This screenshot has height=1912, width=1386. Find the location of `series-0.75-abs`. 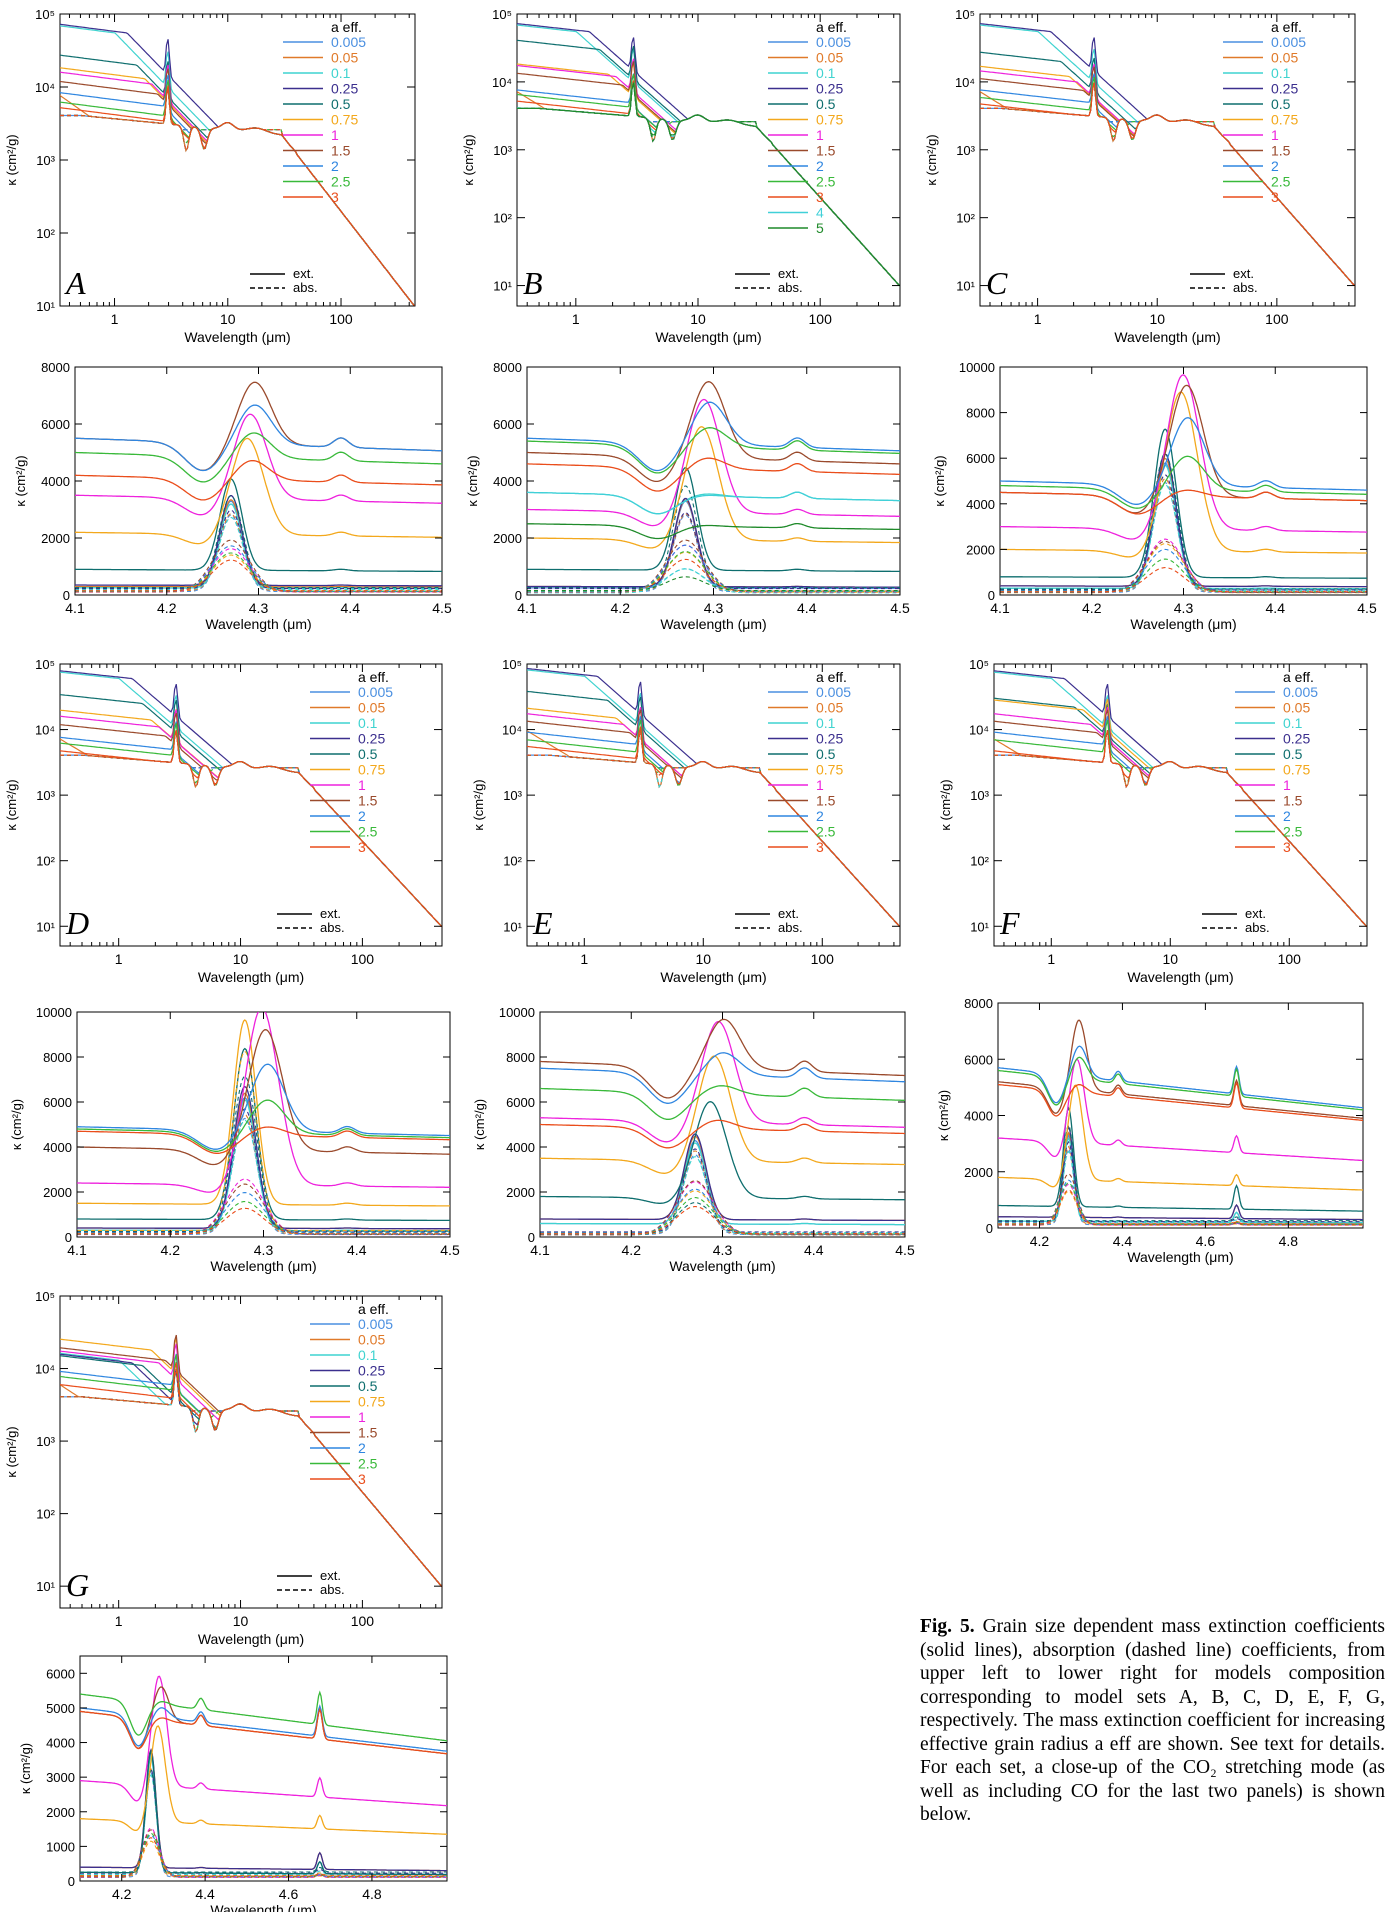

series-0.75-abs is located at coordinates (263, 1140).